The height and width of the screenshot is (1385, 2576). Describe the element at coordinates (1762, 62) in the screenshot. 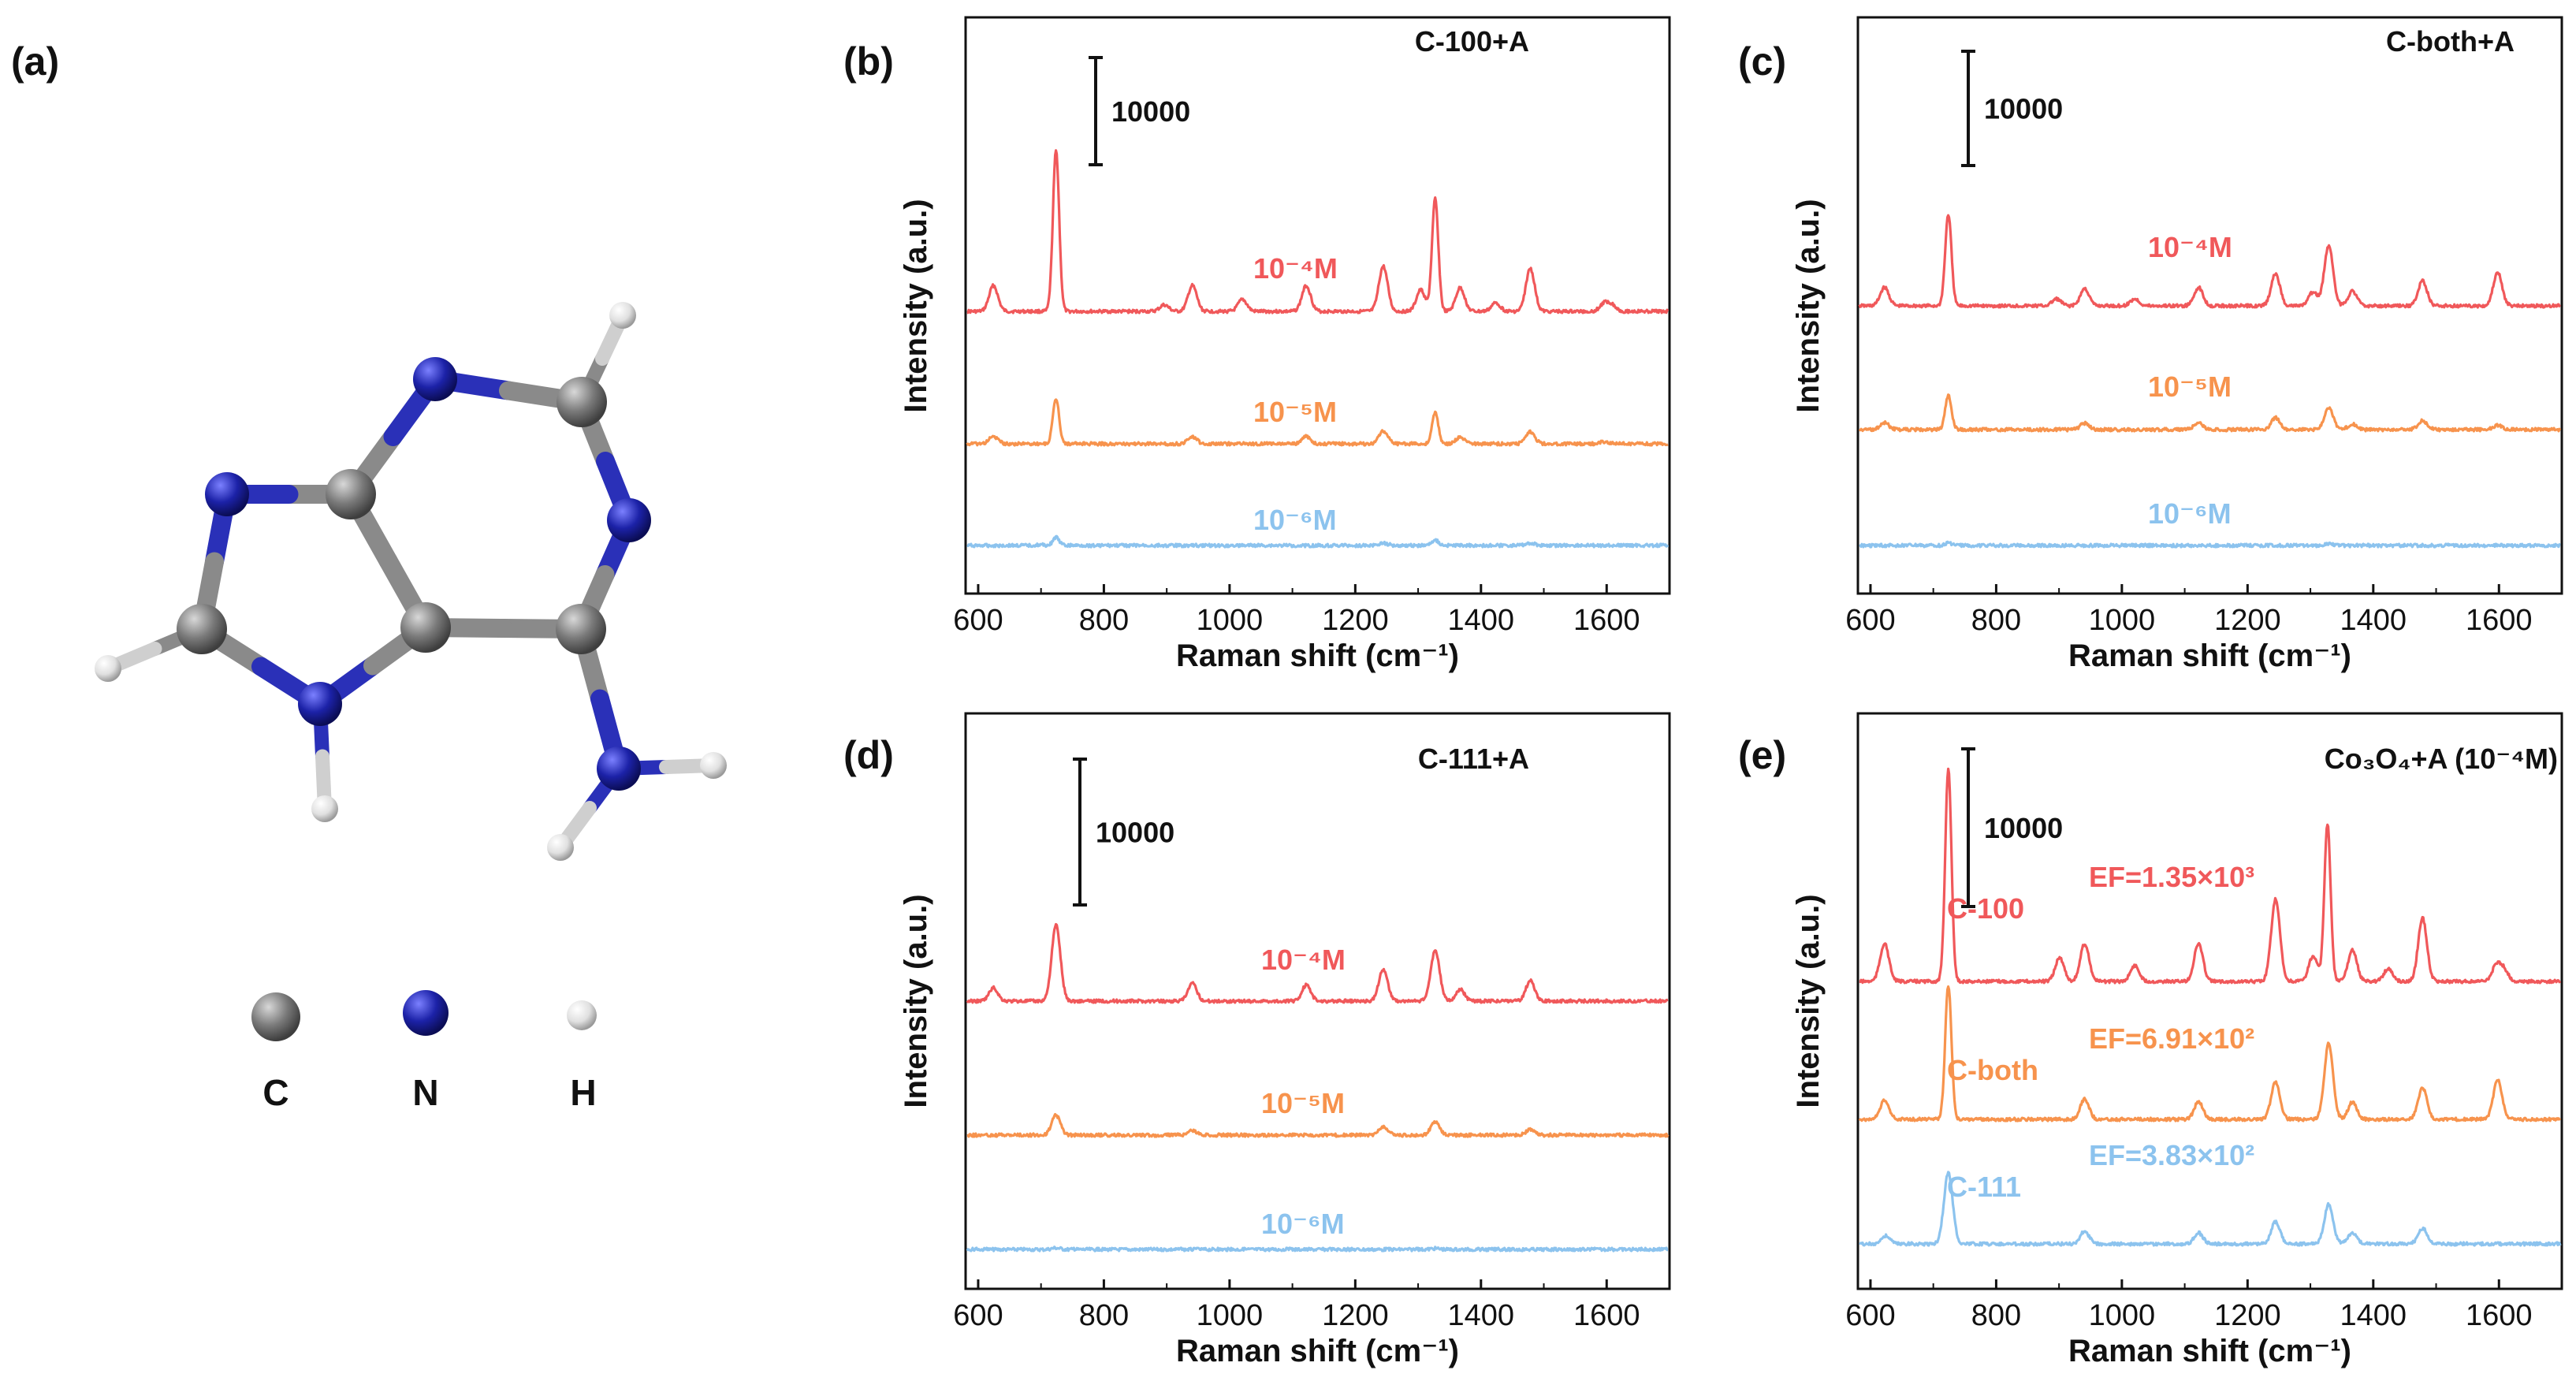

I see `panel-label: (c)` at that location.